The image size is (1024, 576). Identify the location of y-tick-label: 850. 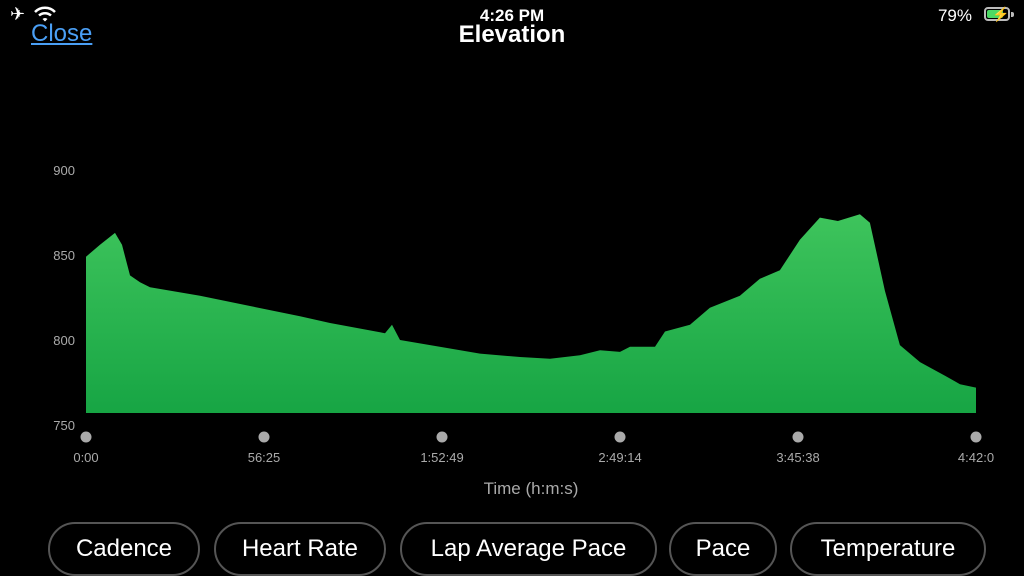
(64, 255).